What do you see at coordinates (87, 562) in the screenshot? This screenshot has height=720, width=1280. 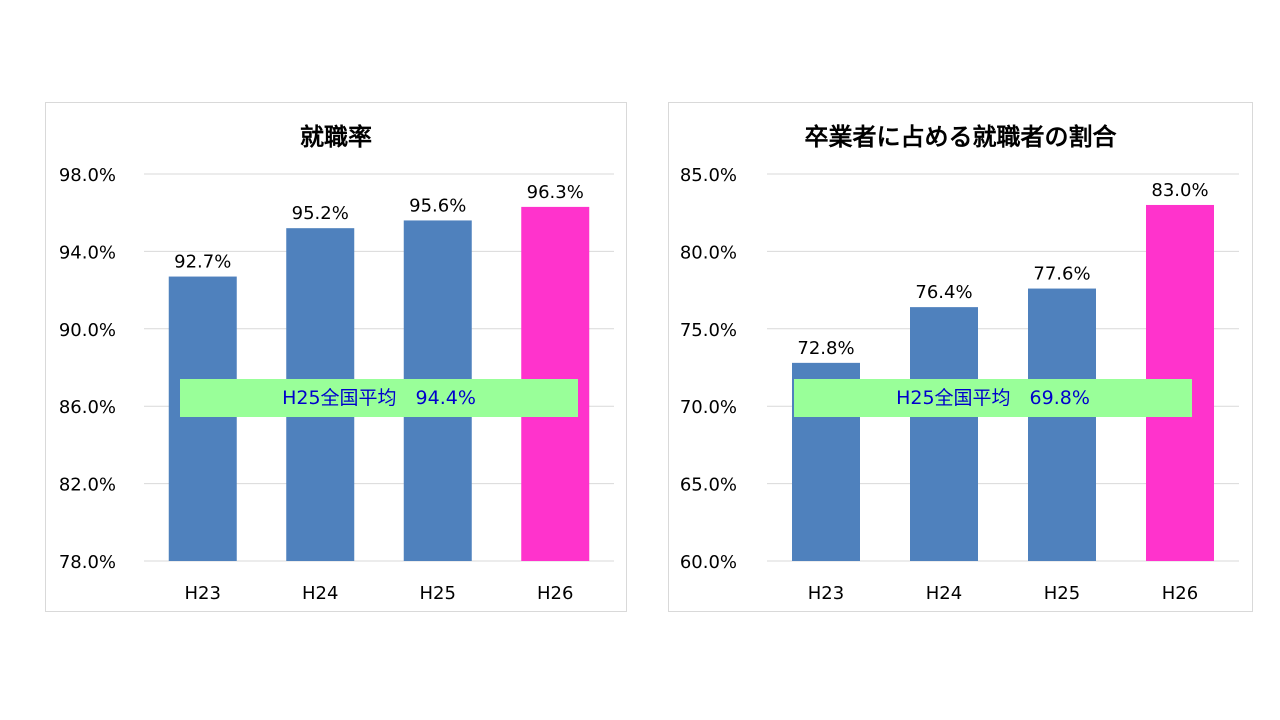 I see `y-tick-label: 78.0%` at bounding box center [87, 562].